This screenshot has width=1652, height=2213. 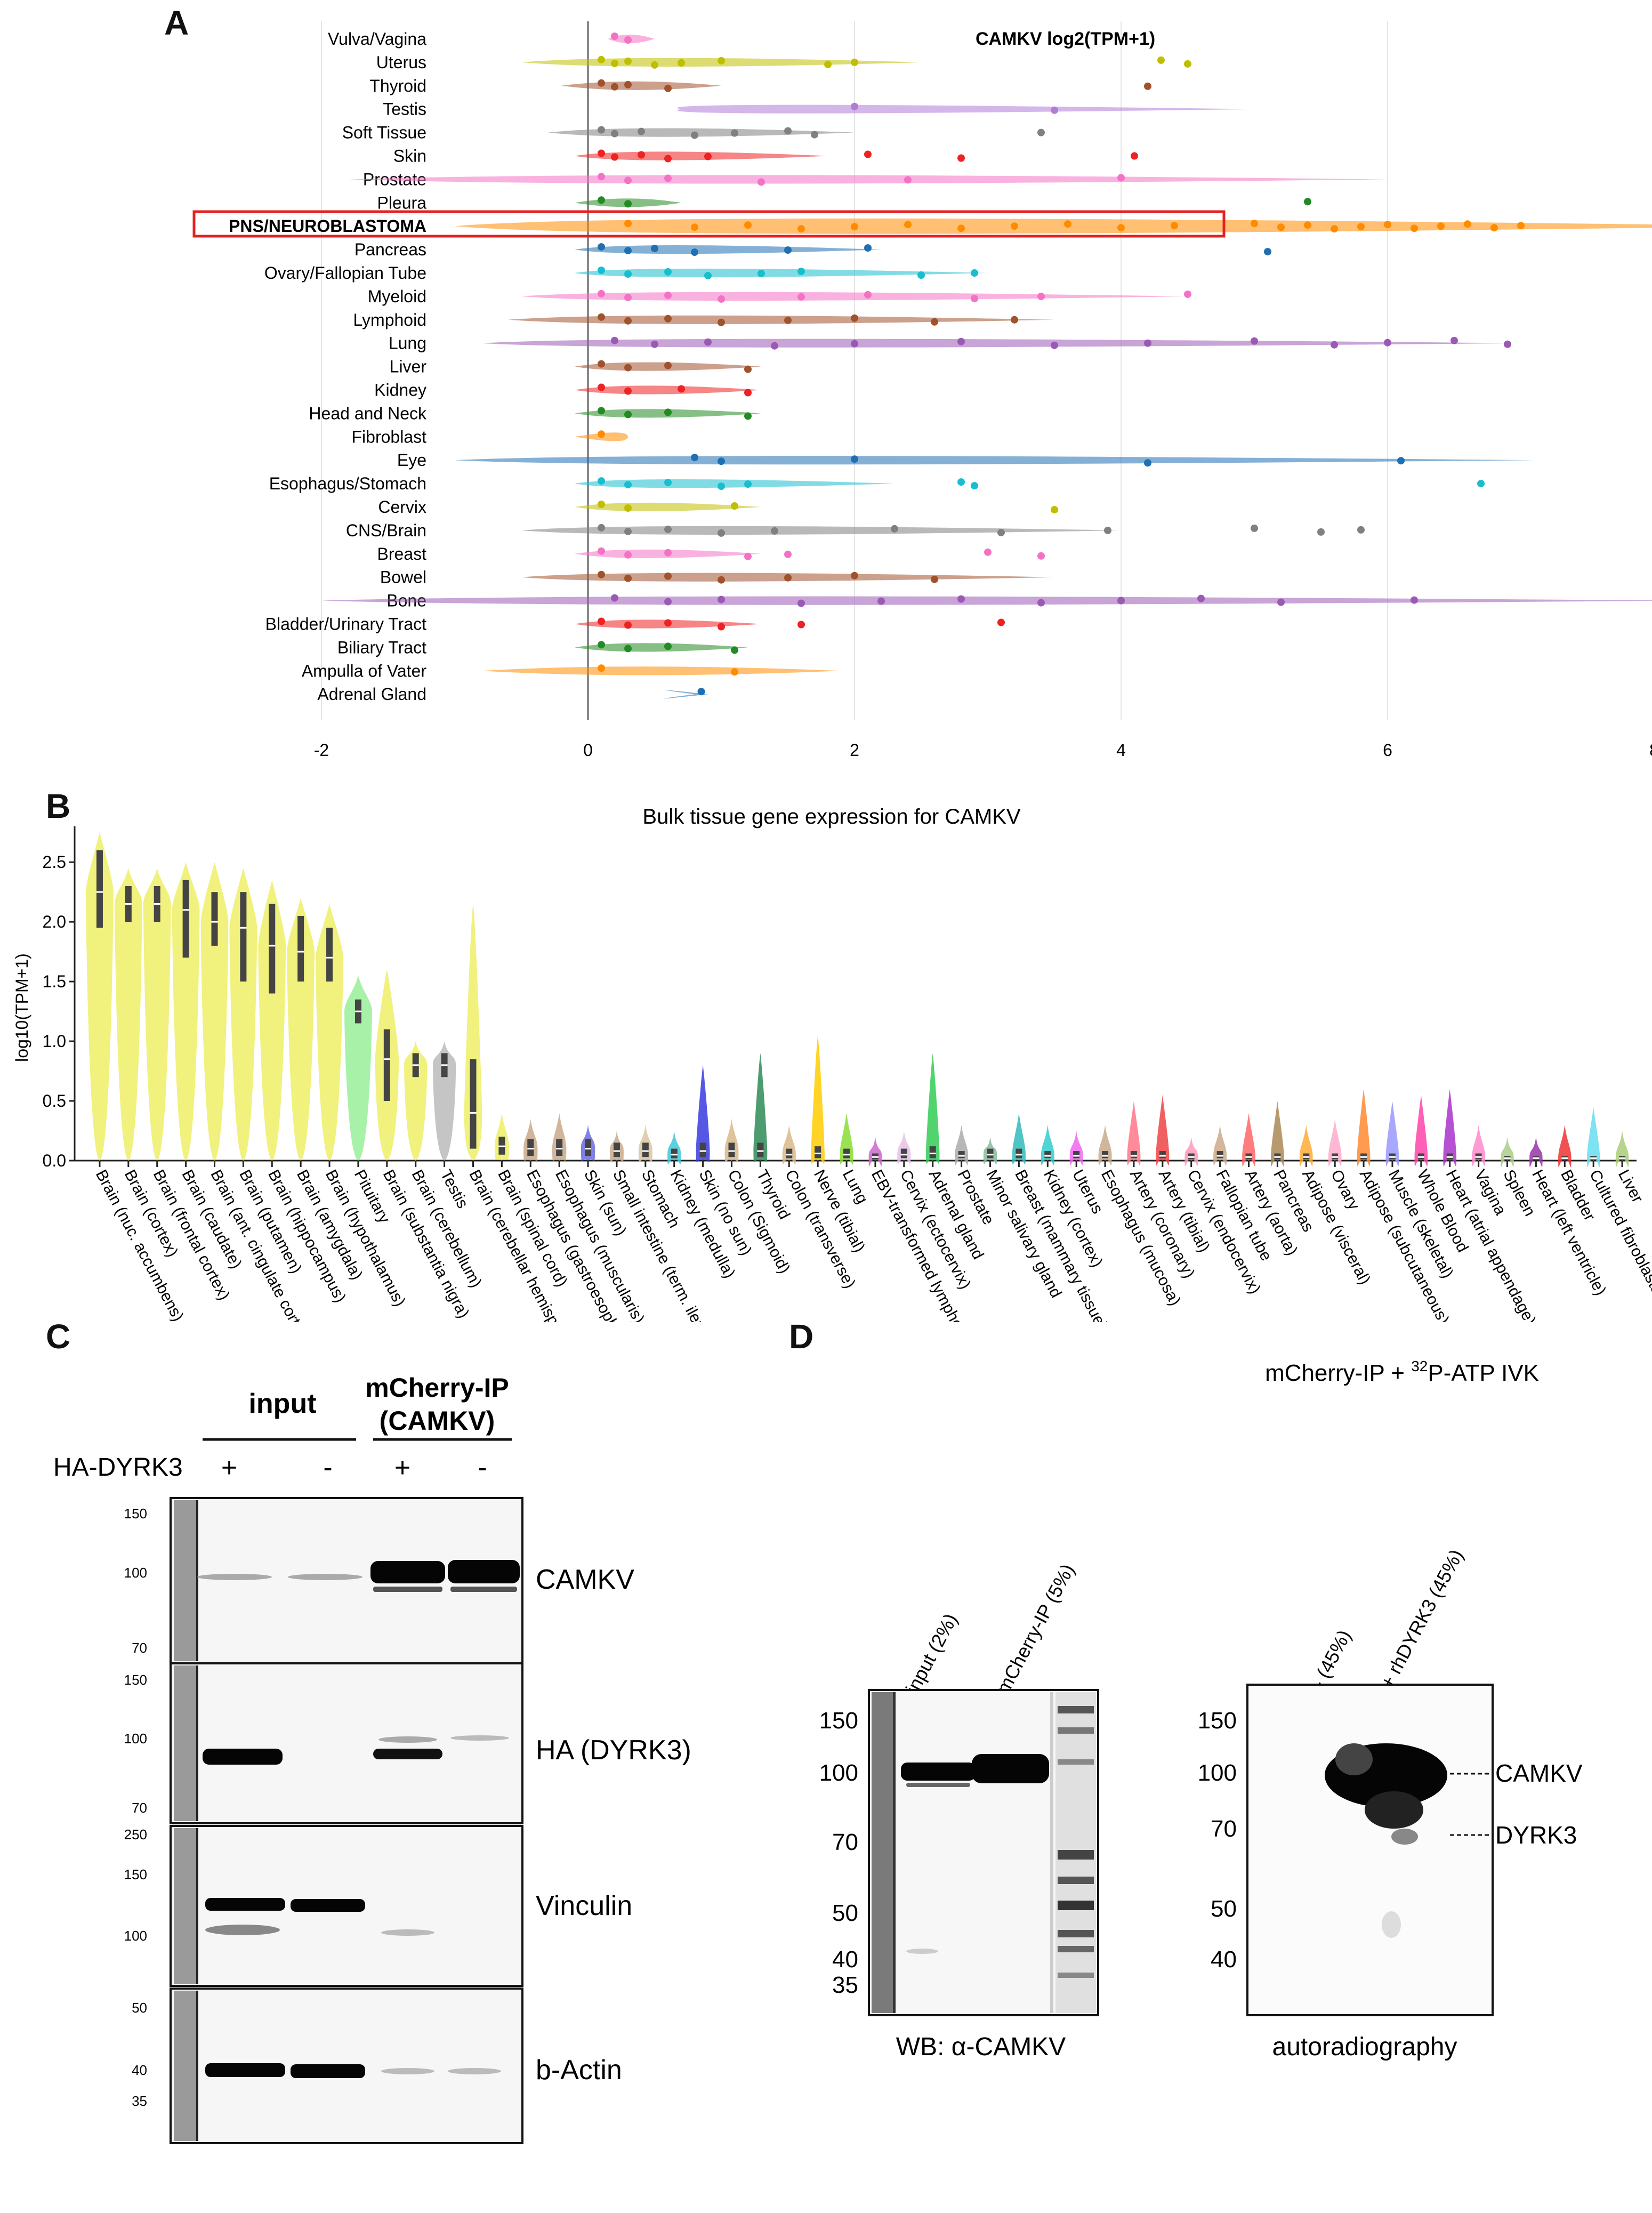 What do you see at coordinates (877, 483) in the screenshot?
I see `tissue-row: Esophagus/Stomach` at bounding box center [877, 483].